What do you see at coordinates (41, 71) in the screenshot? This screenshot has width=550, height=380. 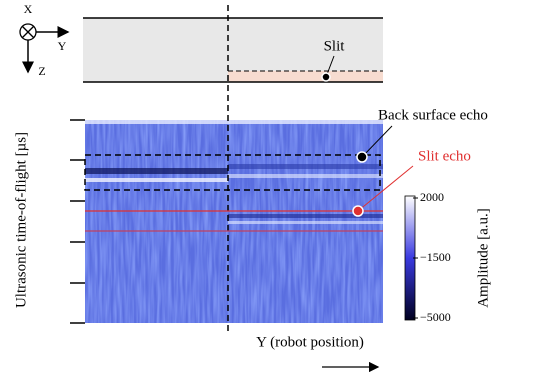 I see `axis-z-label: Z` at bounding box center [41, 71].